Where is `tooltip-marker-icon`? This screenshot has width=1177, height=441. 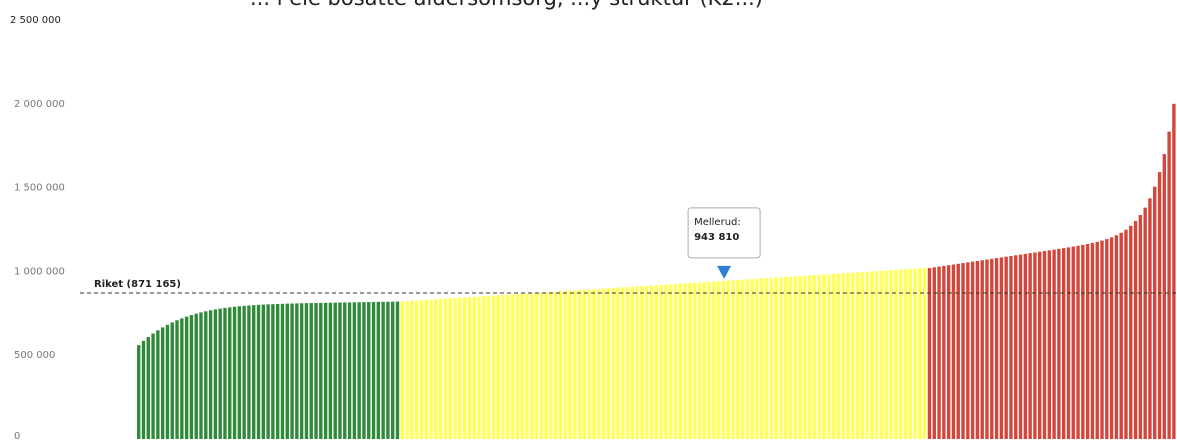 tooltip-marker-icon is located at coordinates (724, 272).